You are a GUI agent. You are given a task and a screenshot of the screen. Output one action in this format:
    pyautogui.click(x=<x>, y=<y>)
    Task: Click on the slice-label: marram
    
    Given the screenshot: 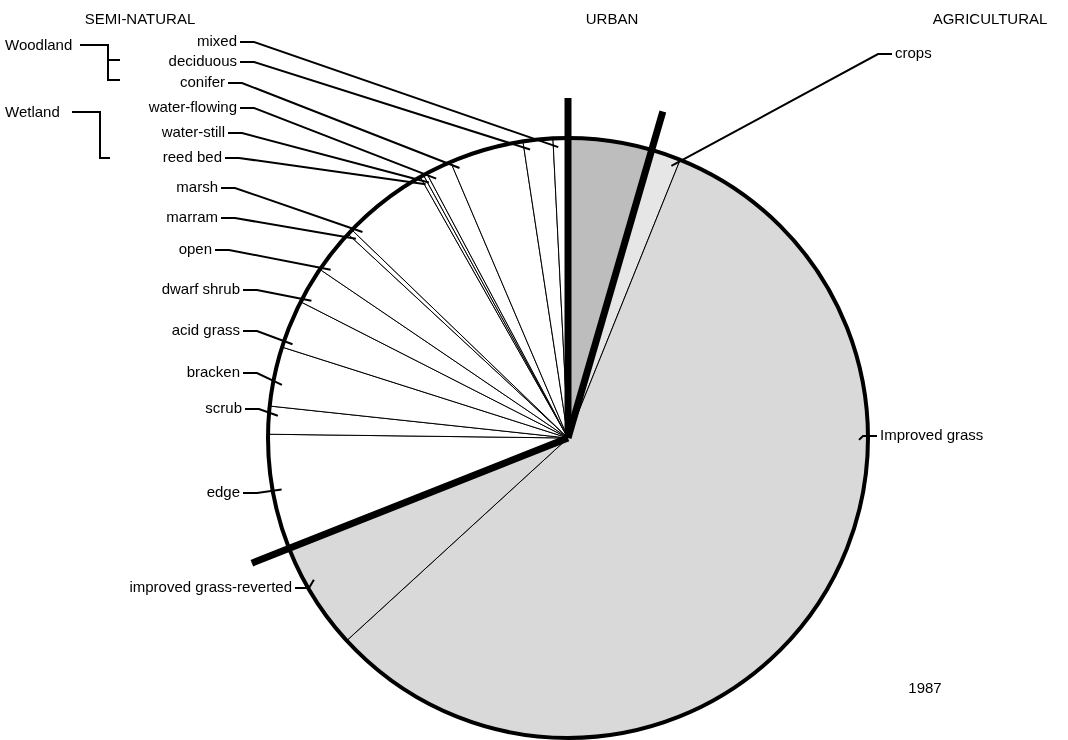 What is the action you would take?
    pyautogui.click(x=192, y=216)
    